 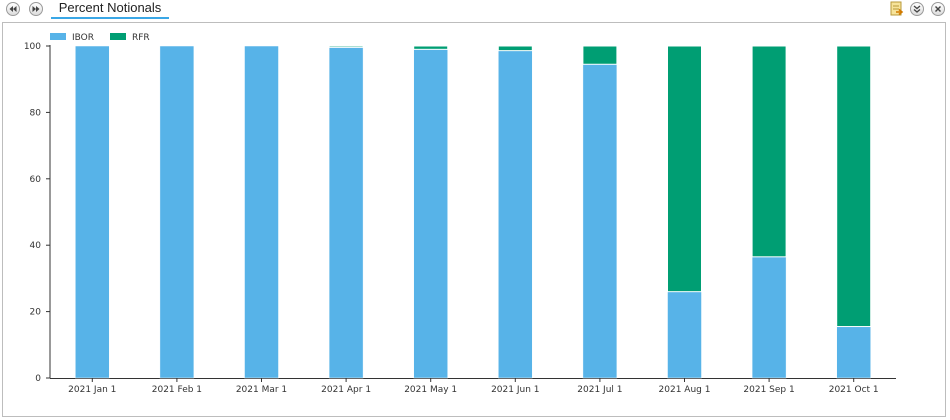 I want to click on y-tick-label: 80, so click(x=36, y=113).